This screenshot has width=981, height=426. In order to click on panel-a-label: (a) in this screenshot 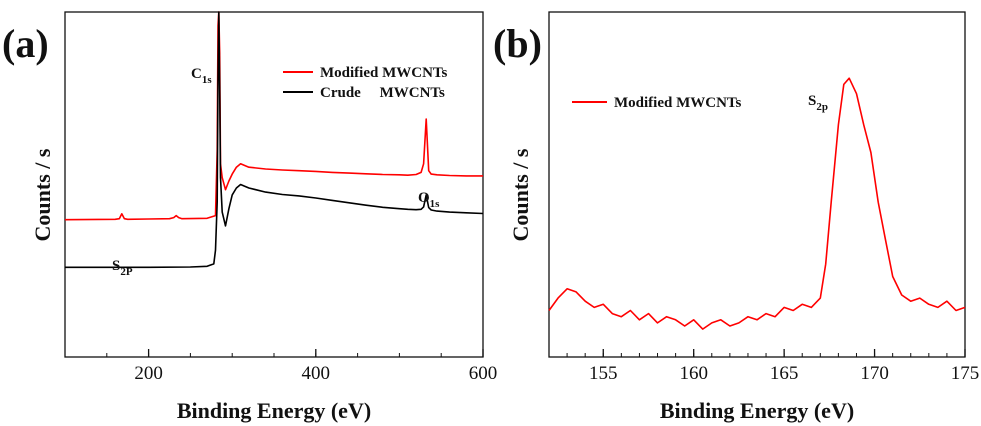, I will do `click(25, 43)`.